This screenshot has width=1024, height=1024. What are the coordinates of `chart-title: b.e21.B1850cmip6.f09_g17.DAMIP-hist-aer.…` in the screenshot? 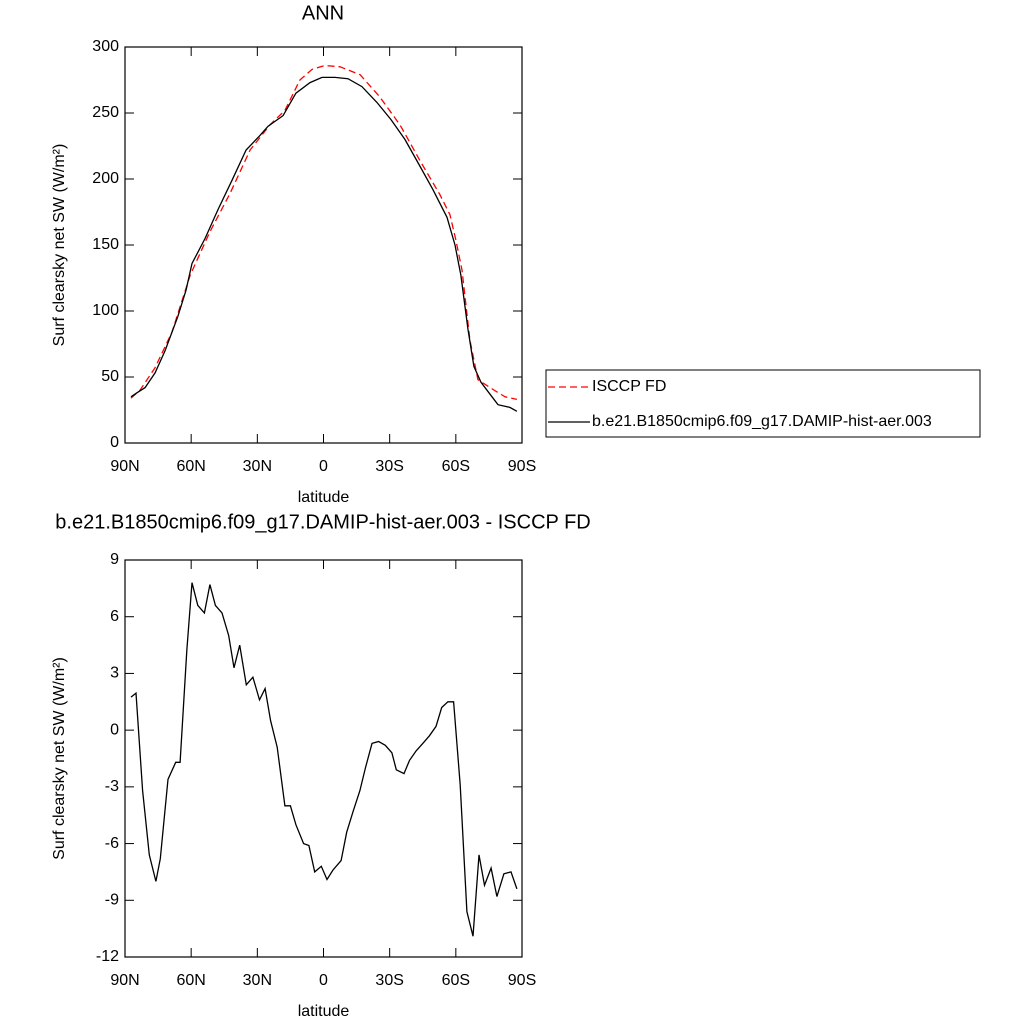 It's located at (322, 522).